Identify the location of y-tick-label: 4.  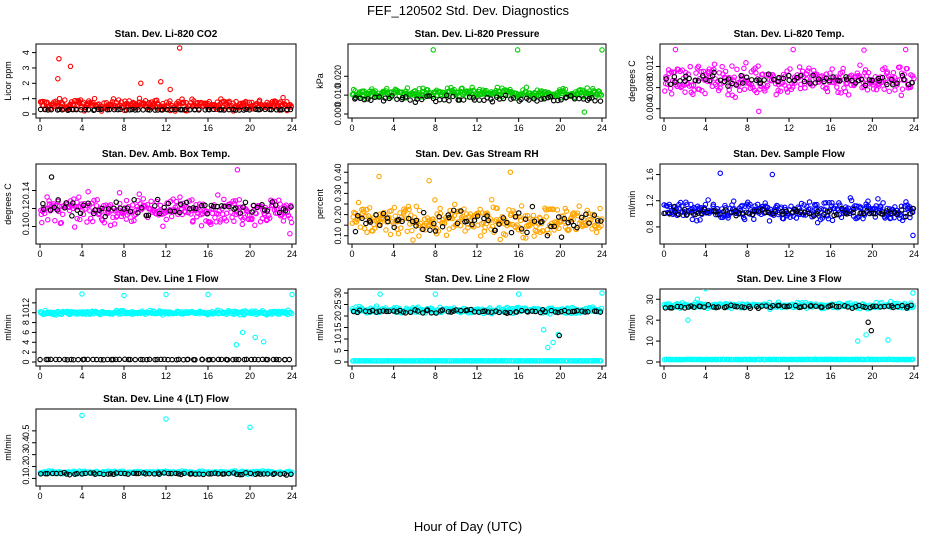
(26, 342).